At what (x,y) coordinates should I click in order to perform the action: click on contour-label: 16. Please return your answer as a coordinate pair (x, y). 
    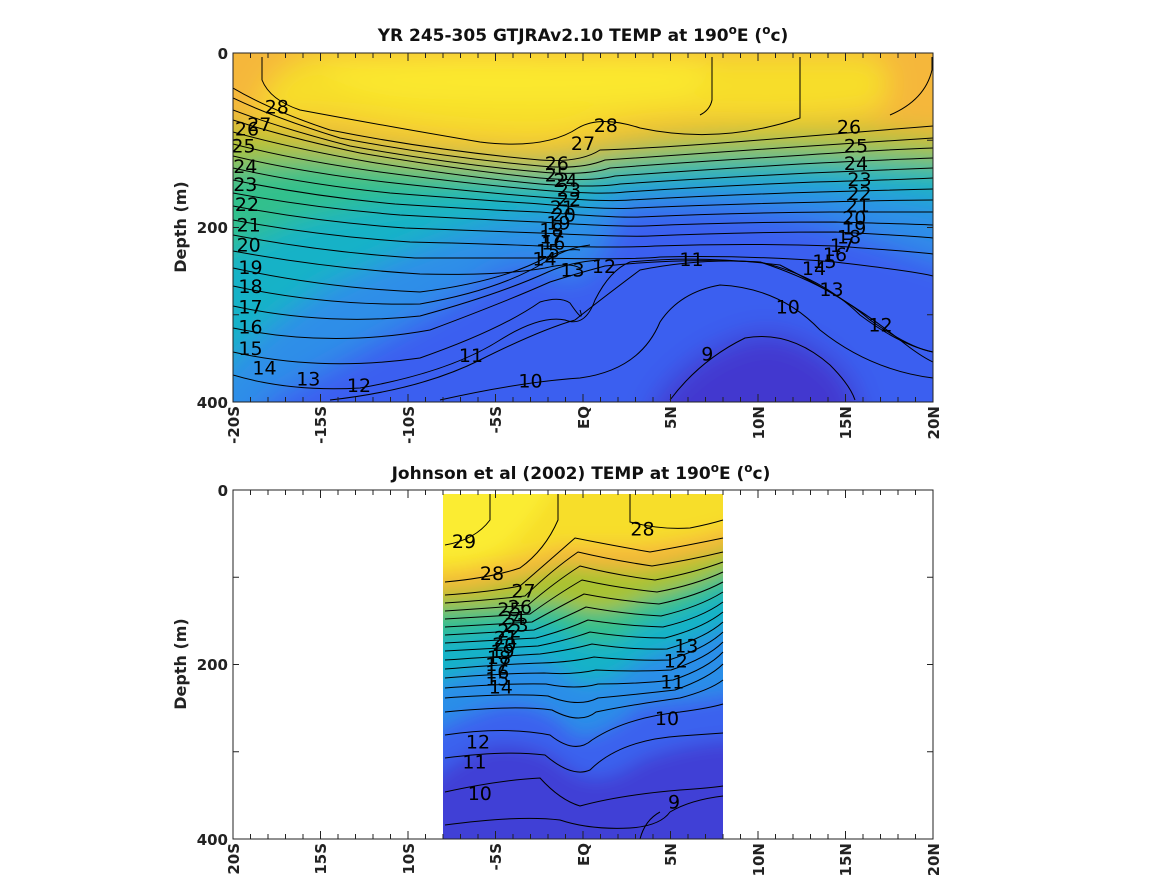
    Looking at the image, I should click on (835, 255).